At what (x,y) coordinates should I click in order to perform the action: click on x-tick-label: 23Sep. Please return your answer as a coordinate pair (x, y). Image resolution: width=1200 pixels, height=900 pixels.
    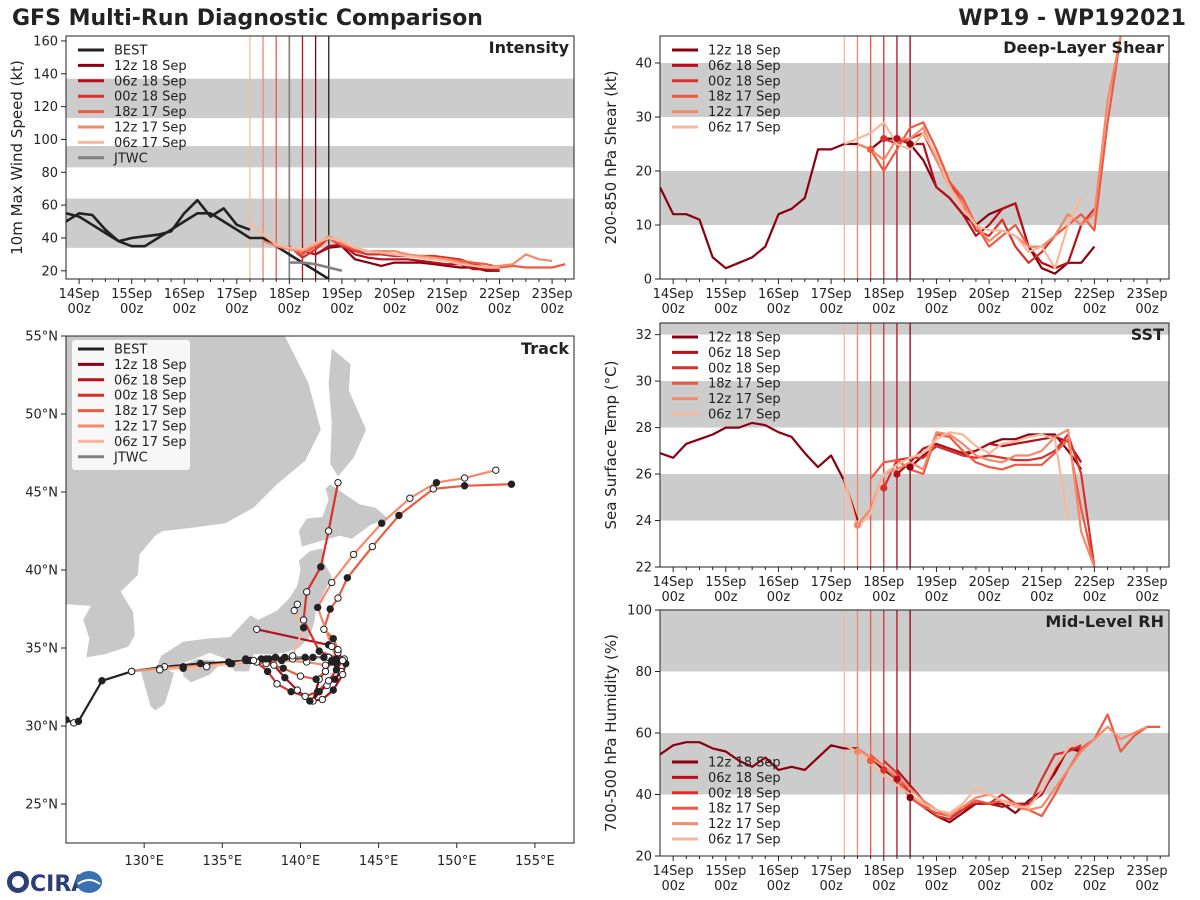
    Looking at the image, I should click on (552, 294).